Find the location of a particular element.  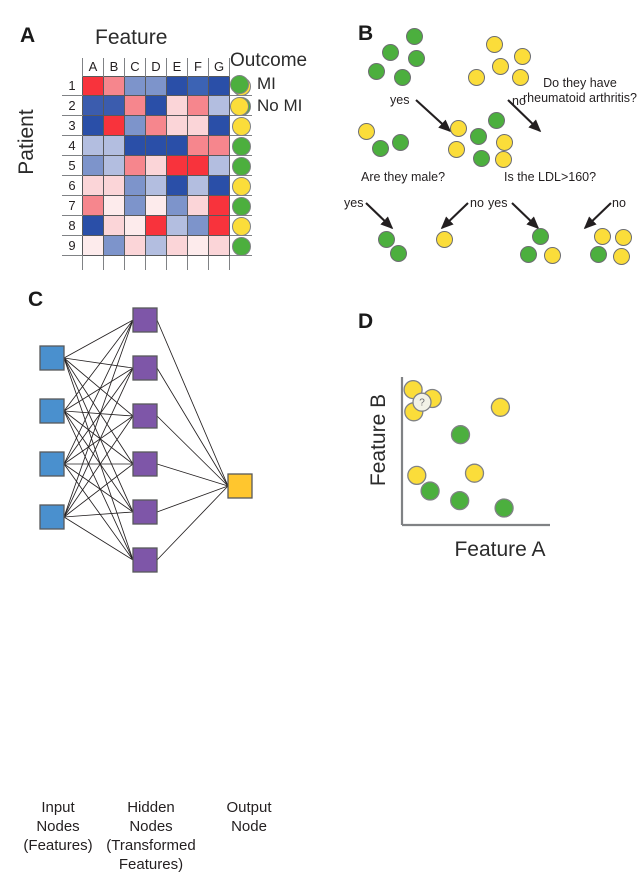

patient-axis-label: Patient is located at coordinates (26, 142).